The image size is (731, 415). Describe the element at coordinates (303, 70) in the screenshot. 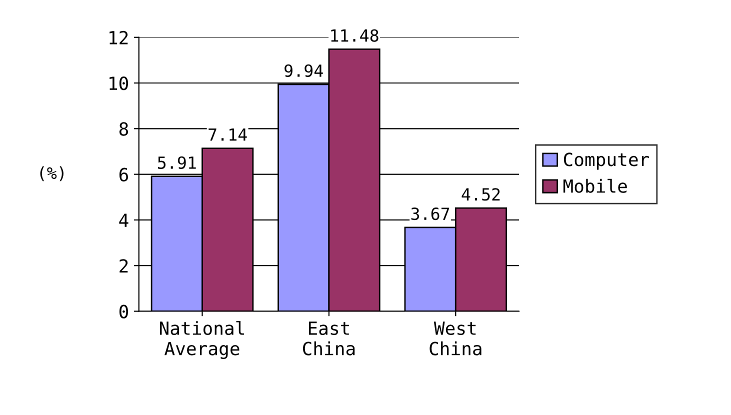

I see `data-label: 9.94` at that location.